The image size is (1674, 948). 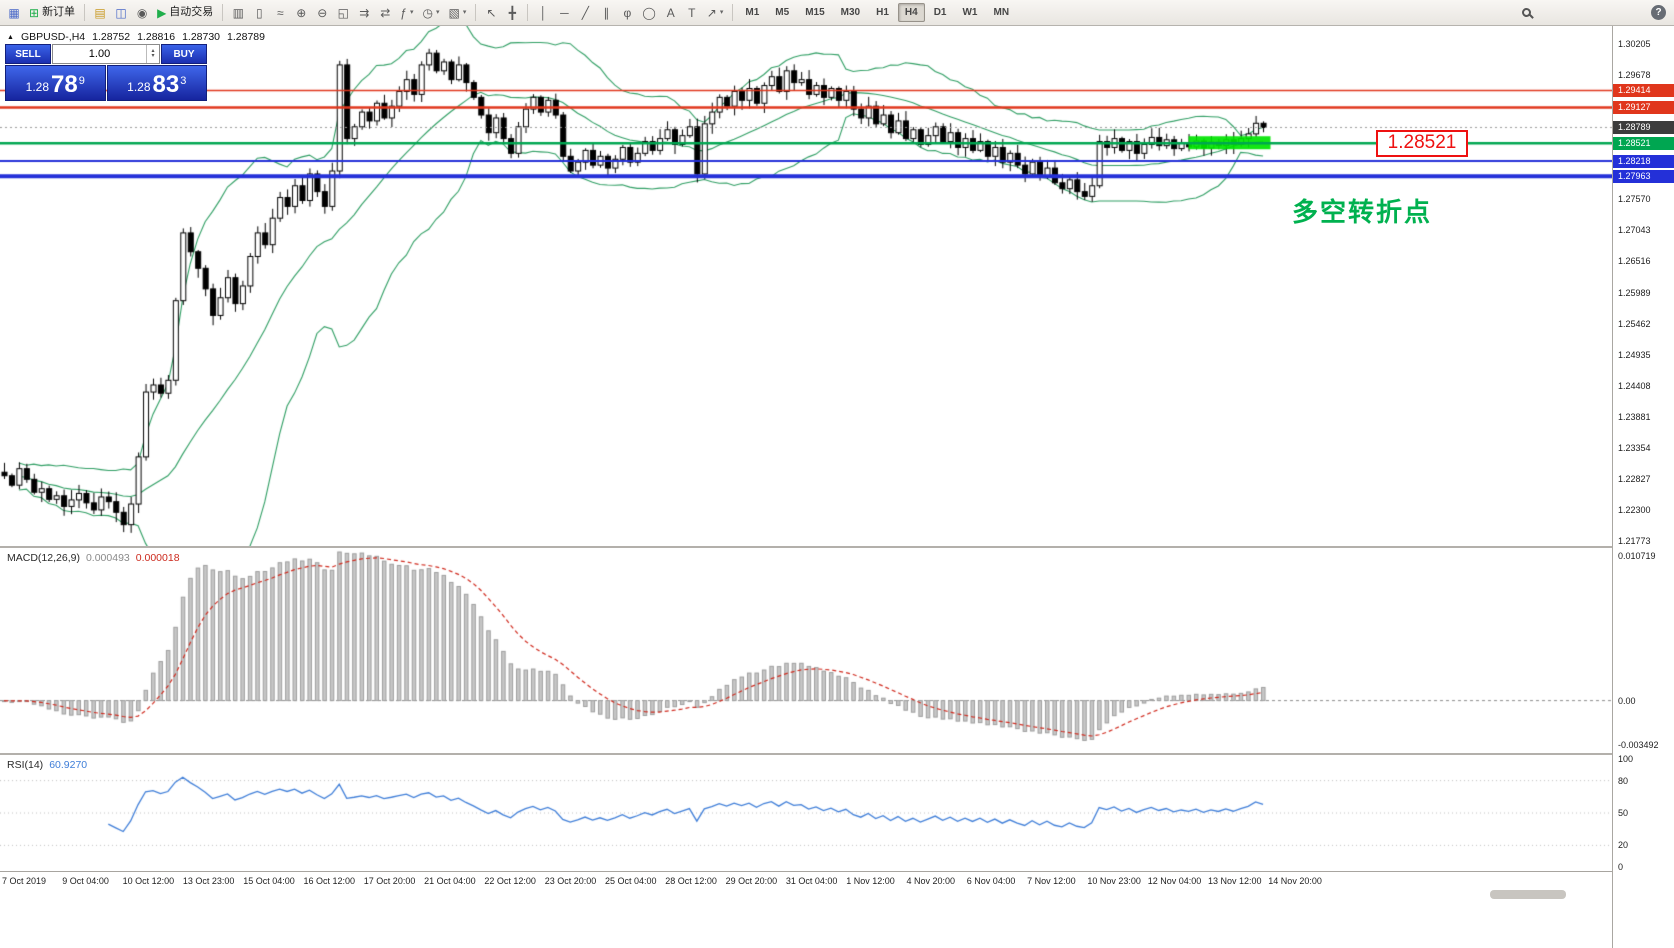 What do you see at coordinates (1001, 12) in the screenshot?
I see `timeframe-button-mn: MN` at bounding box center [1001, 12].